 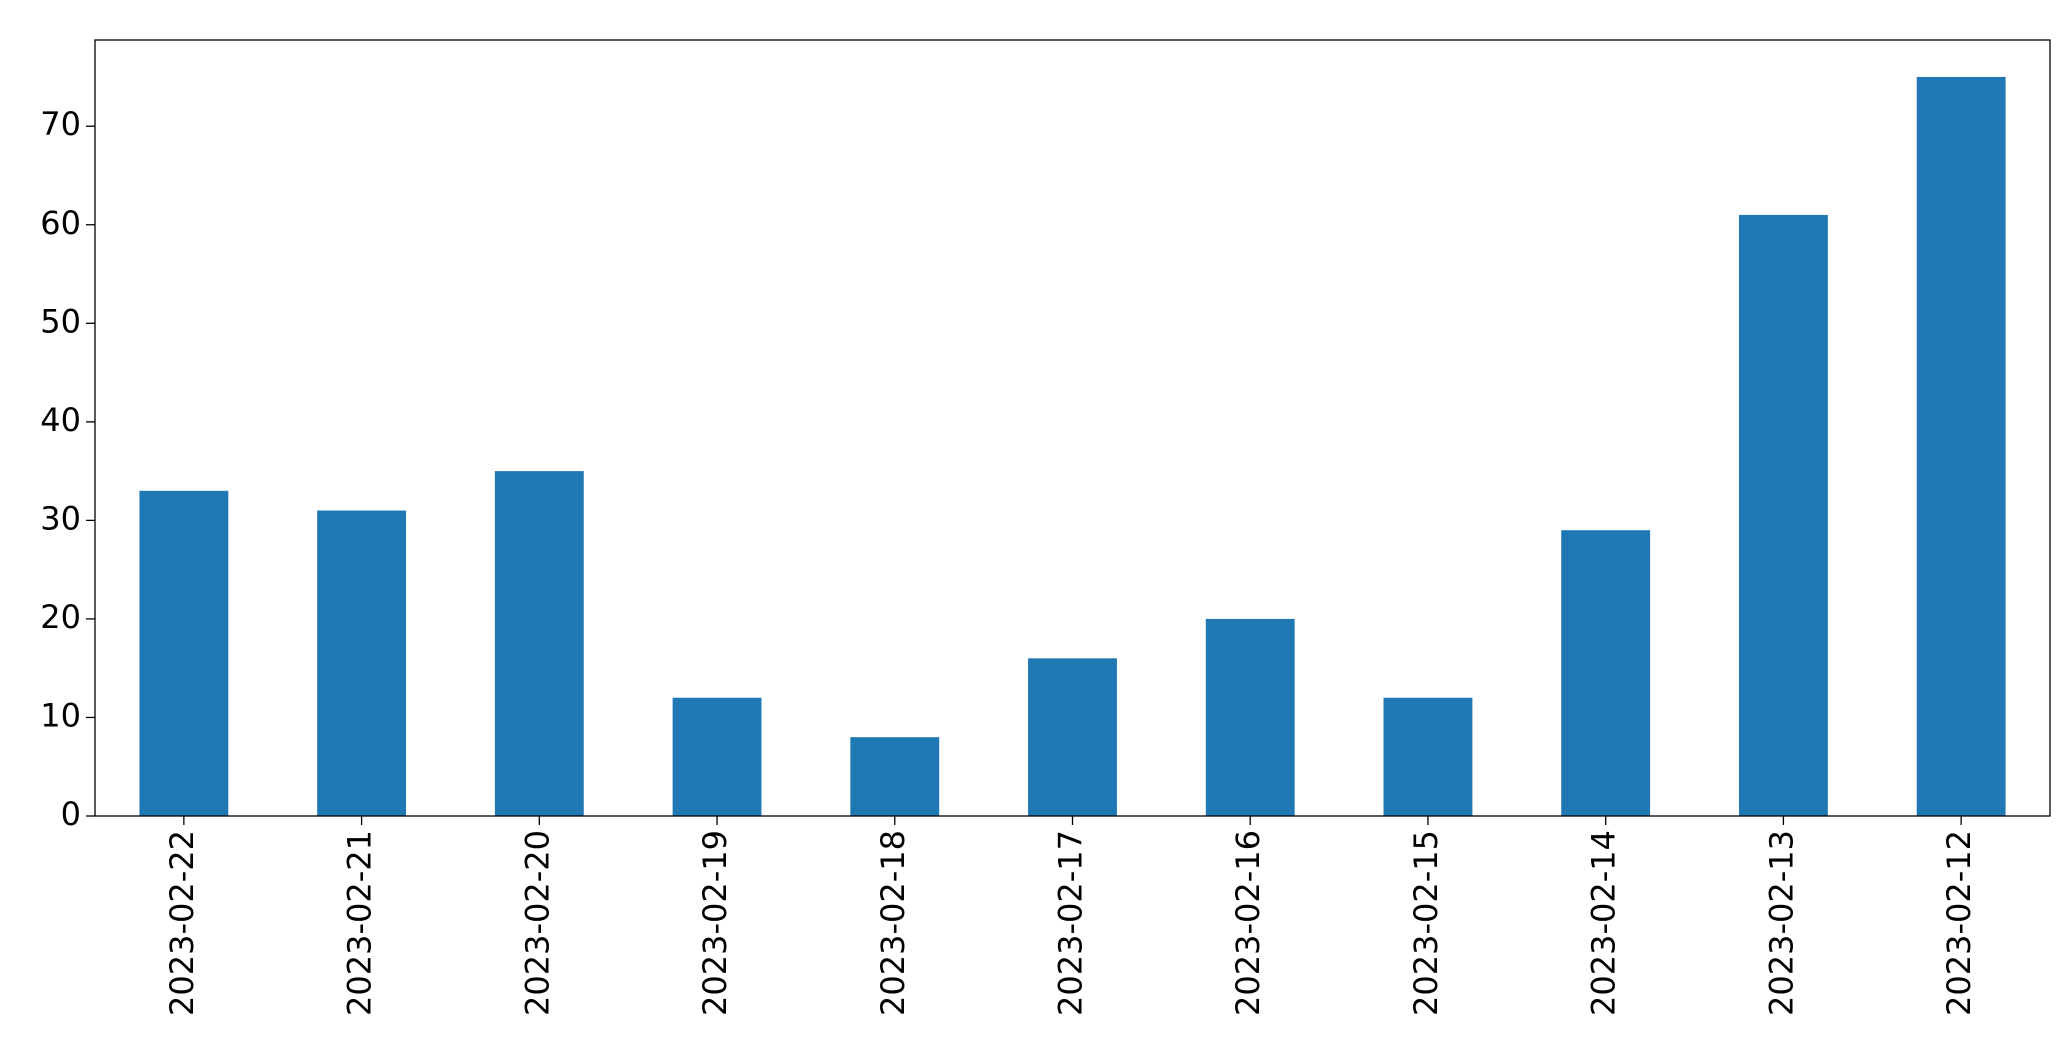 What do you see at coordinates (71, 814) in the screenshot?
I see `y-tick-label: 0` at bounding box center [71, 814].